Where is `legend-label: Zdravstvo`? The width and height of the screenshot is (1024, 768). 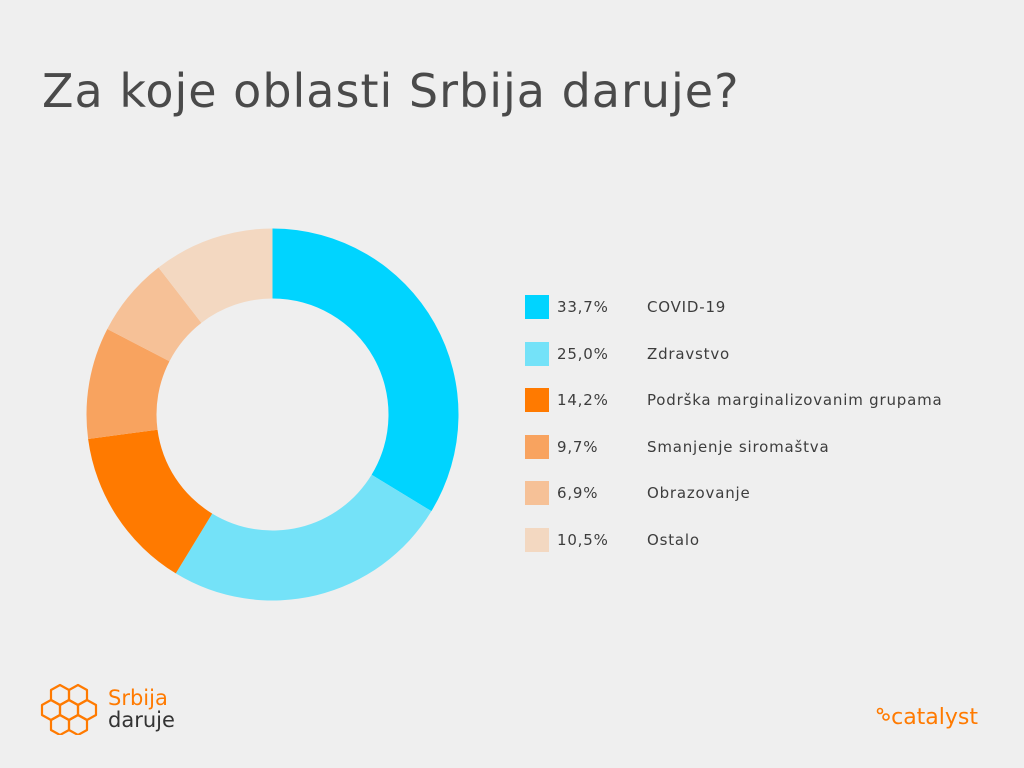 legend-label: Zdravstvo is located at coordinates (688, 353).